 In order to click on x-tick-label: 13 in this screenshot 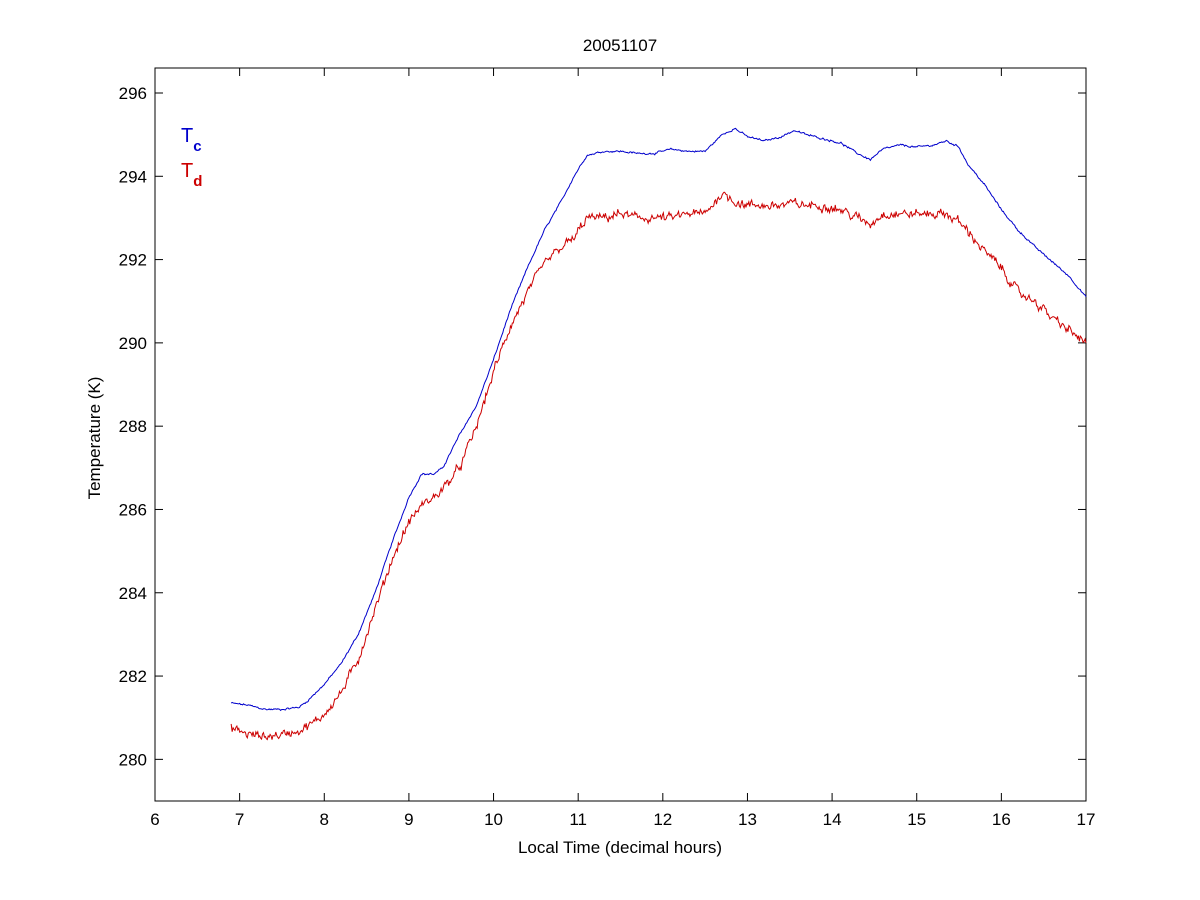, I will do `click(747, 819)`.